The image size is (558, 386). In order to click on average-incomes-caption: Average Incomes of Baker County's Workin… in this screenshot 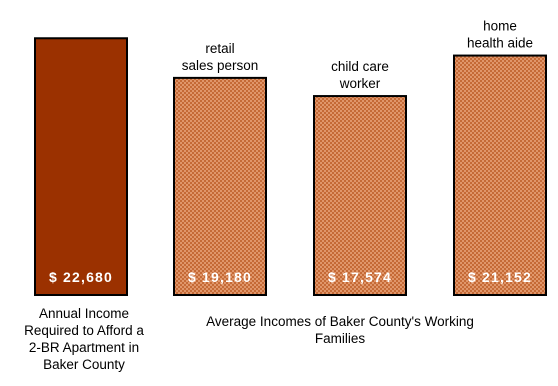, I will do `click(340, 330)`.